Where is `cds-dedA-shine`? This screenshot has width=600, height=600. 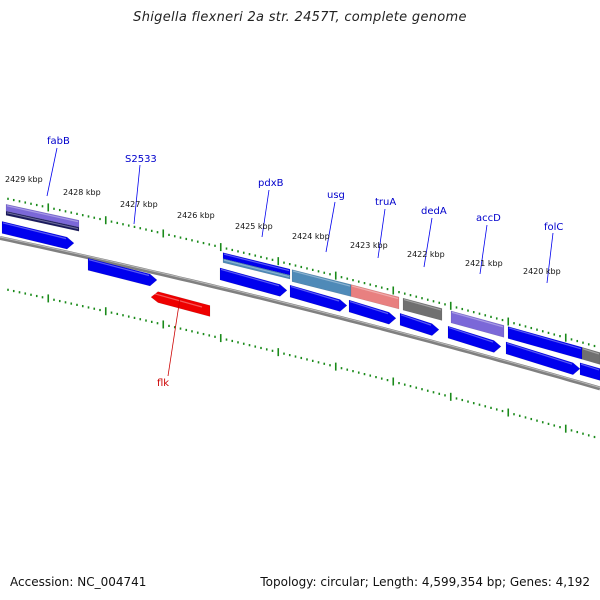
cds-dedA-shine is located at coordinates (416, 320).